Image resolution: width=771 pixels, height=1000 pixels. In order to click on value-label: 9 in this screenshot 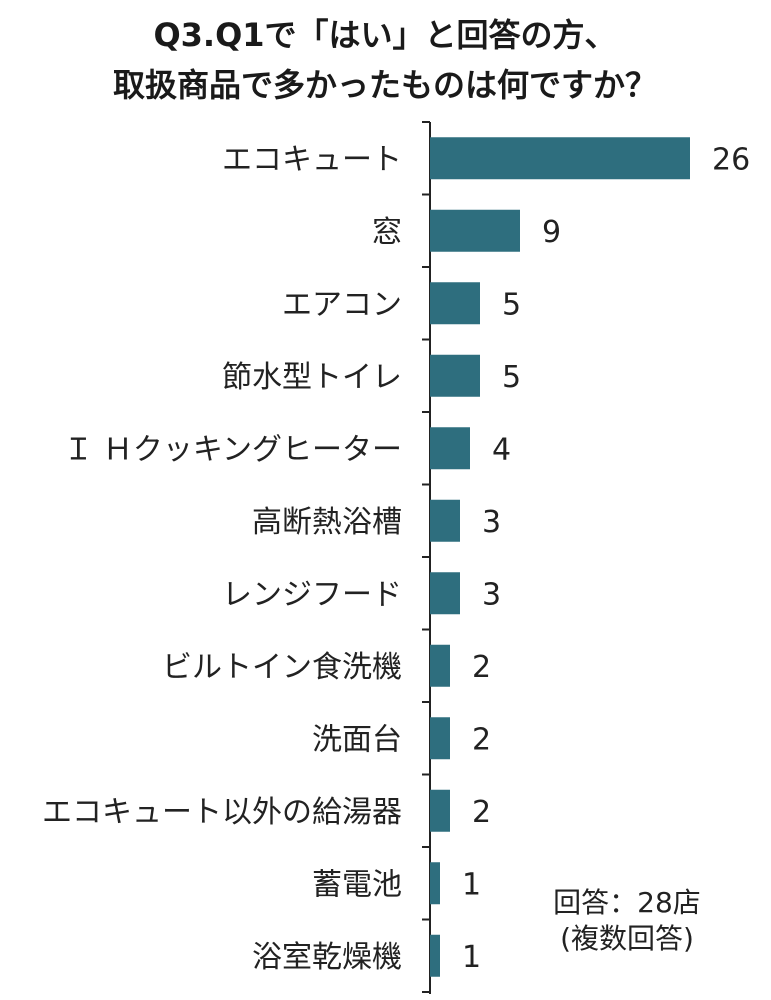, I will do `click(551, 232)`.